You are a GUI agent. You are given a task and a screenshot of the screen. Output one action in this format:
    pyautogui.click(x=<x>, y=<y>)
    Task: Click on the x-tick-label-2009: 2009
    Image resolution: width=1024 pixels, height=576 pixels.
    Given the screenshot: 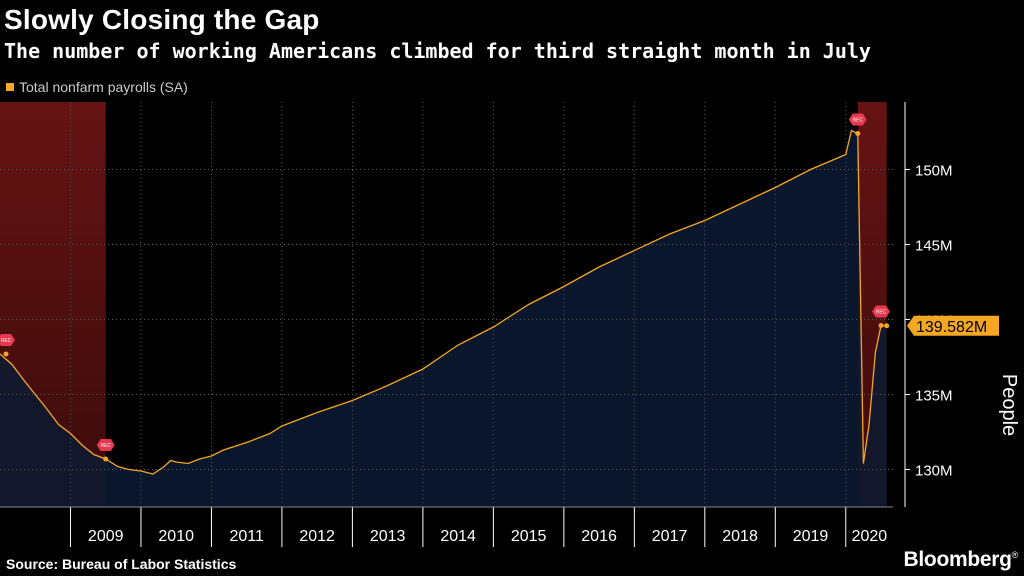 What is the action you would take?
    pyautogui.click(x=106, y=536)
    